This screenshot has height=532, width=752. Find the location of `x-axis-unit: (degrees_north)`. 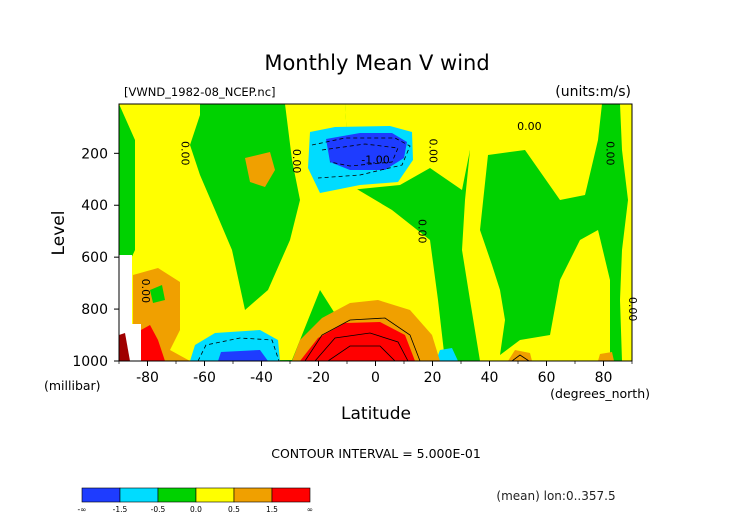

x-axis-unit: (degrees_north) is located at coordinates (600, 393).